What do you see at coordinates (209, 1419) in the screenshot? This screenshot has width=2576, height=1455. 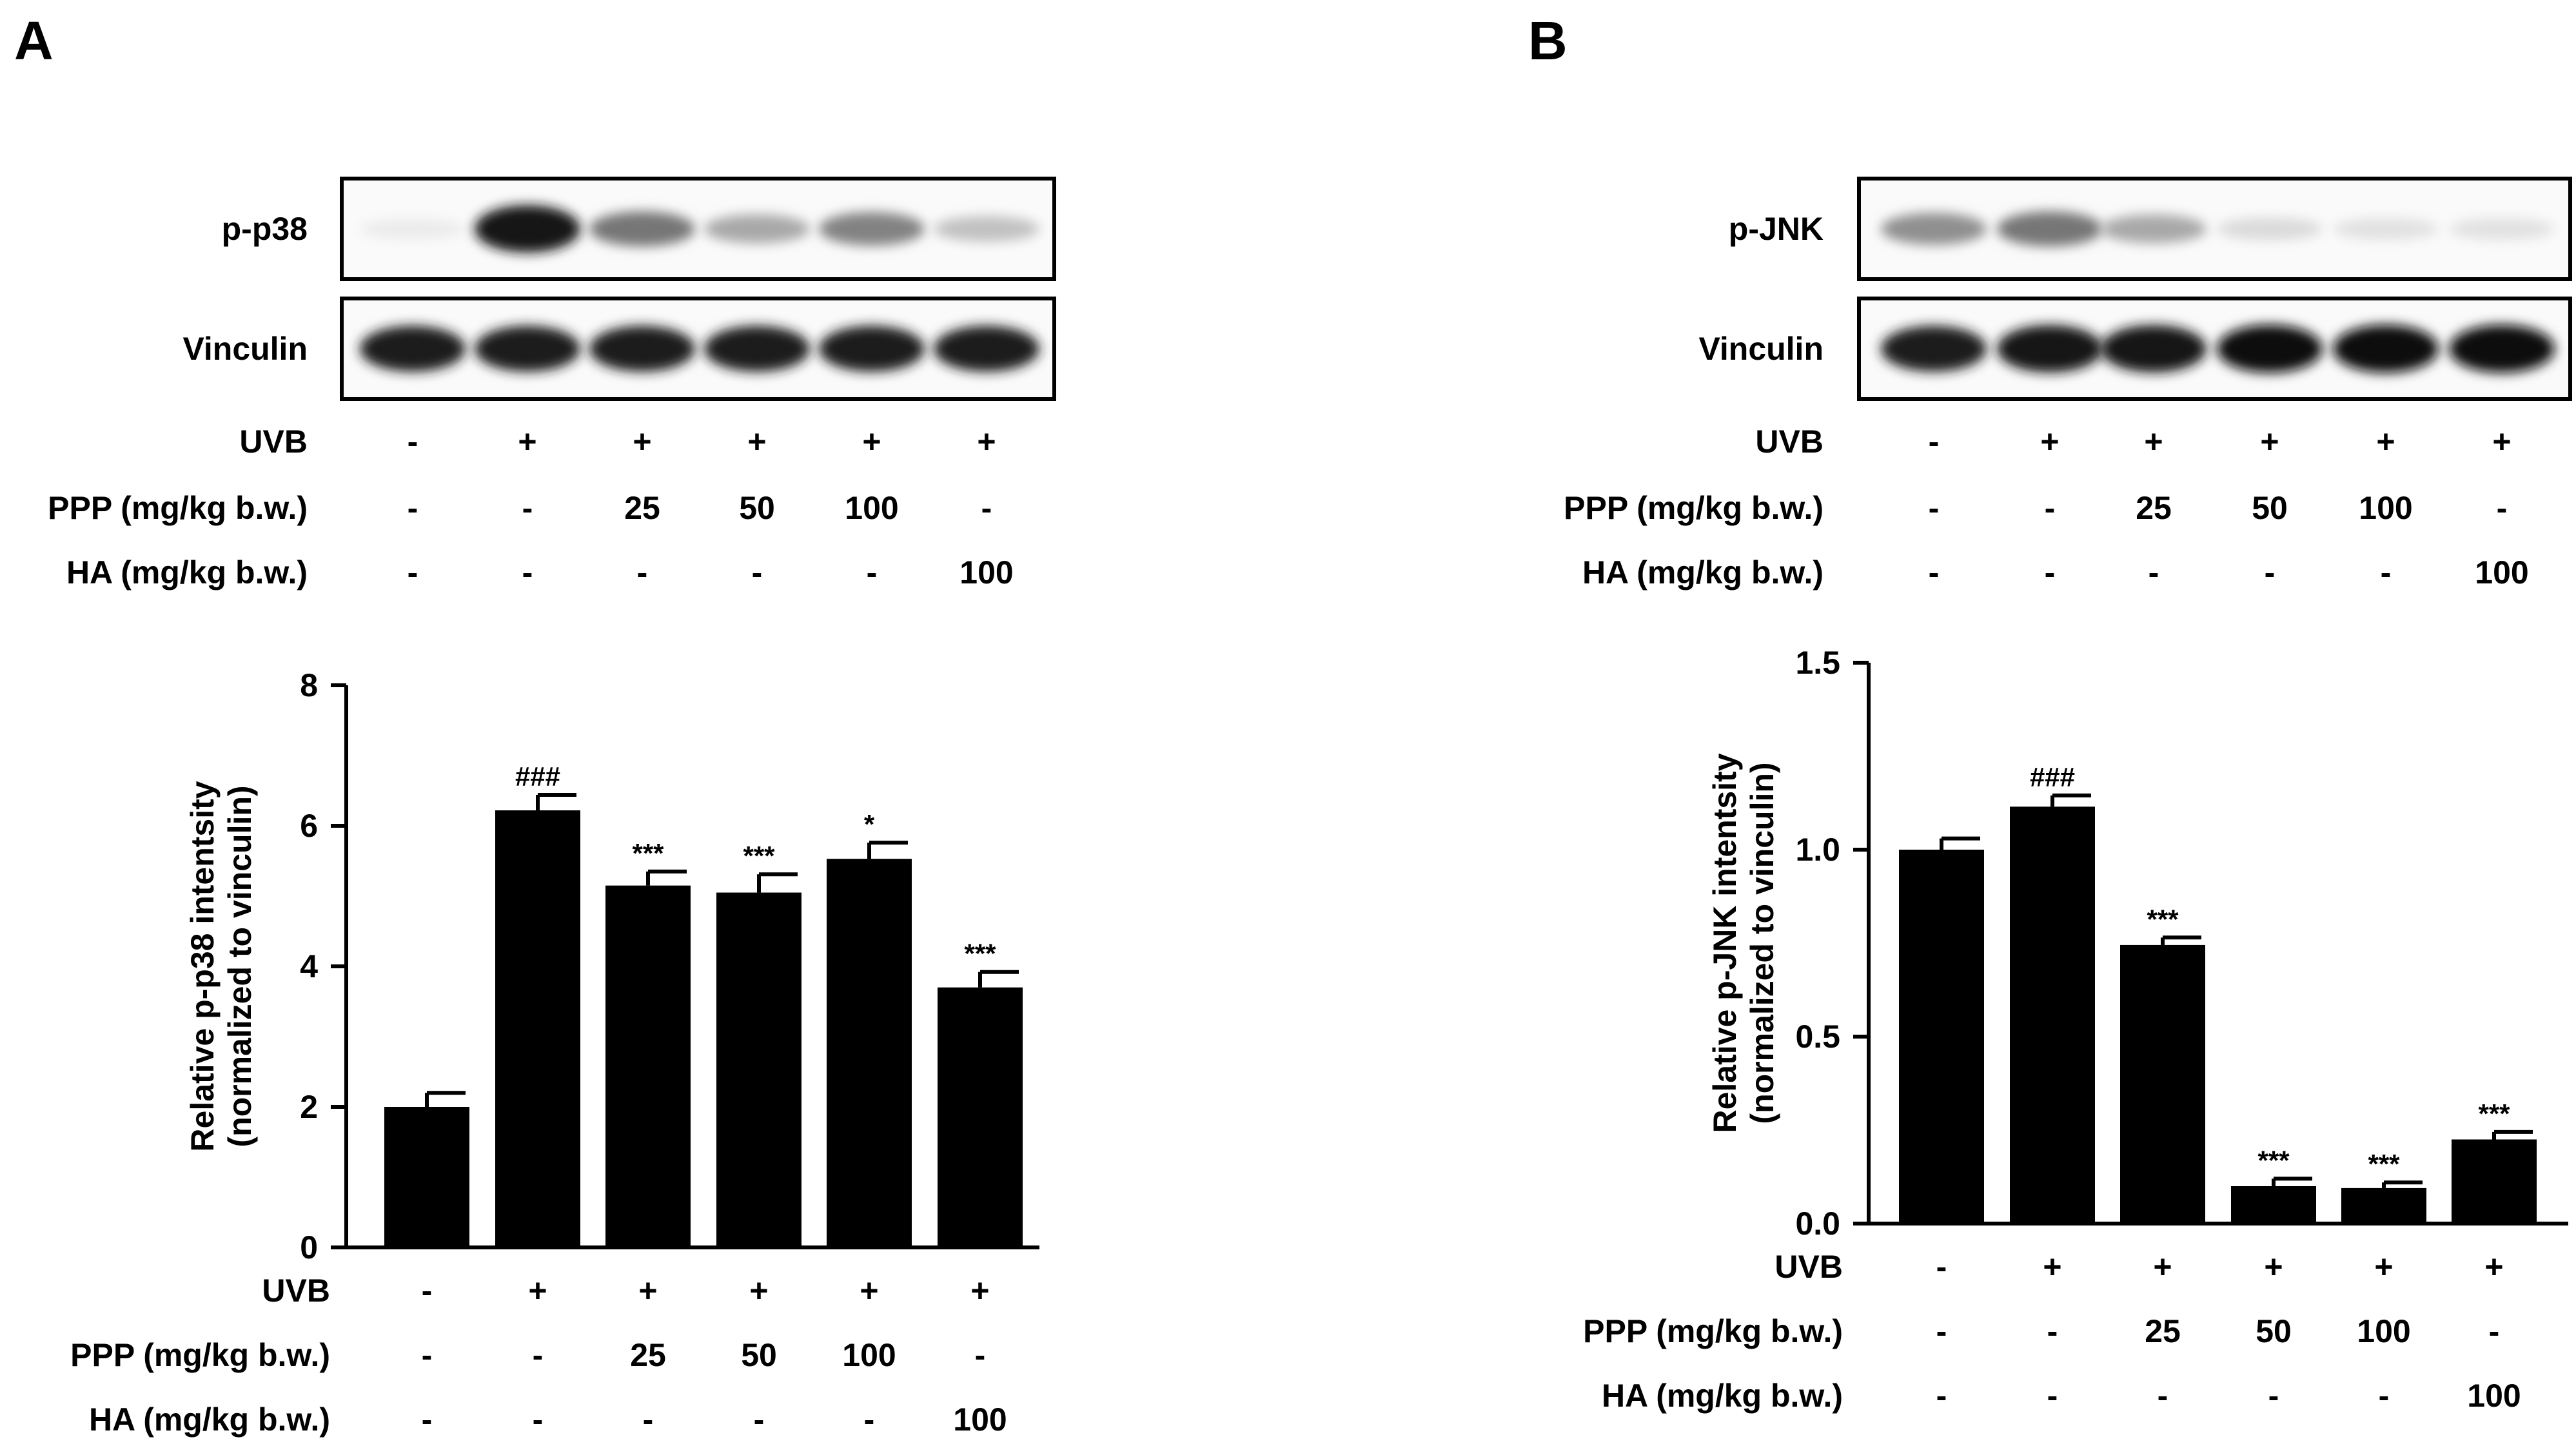 I see `chart-condition-label: HA (mg/kg b.w.)` at bounding box center [209, 1419].